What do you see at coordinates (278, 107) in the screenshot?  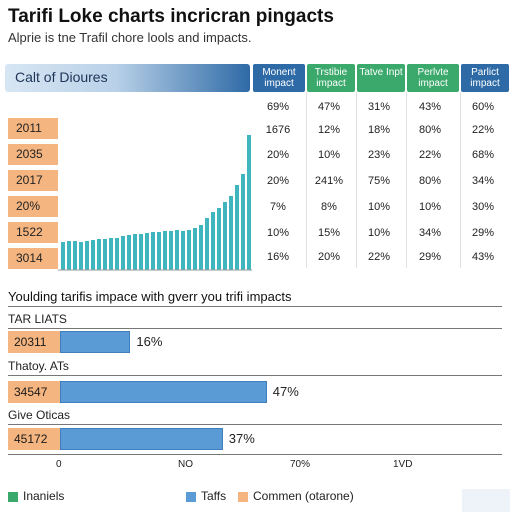 I see `table-cell: 69%` at bounding box center [278, 107].